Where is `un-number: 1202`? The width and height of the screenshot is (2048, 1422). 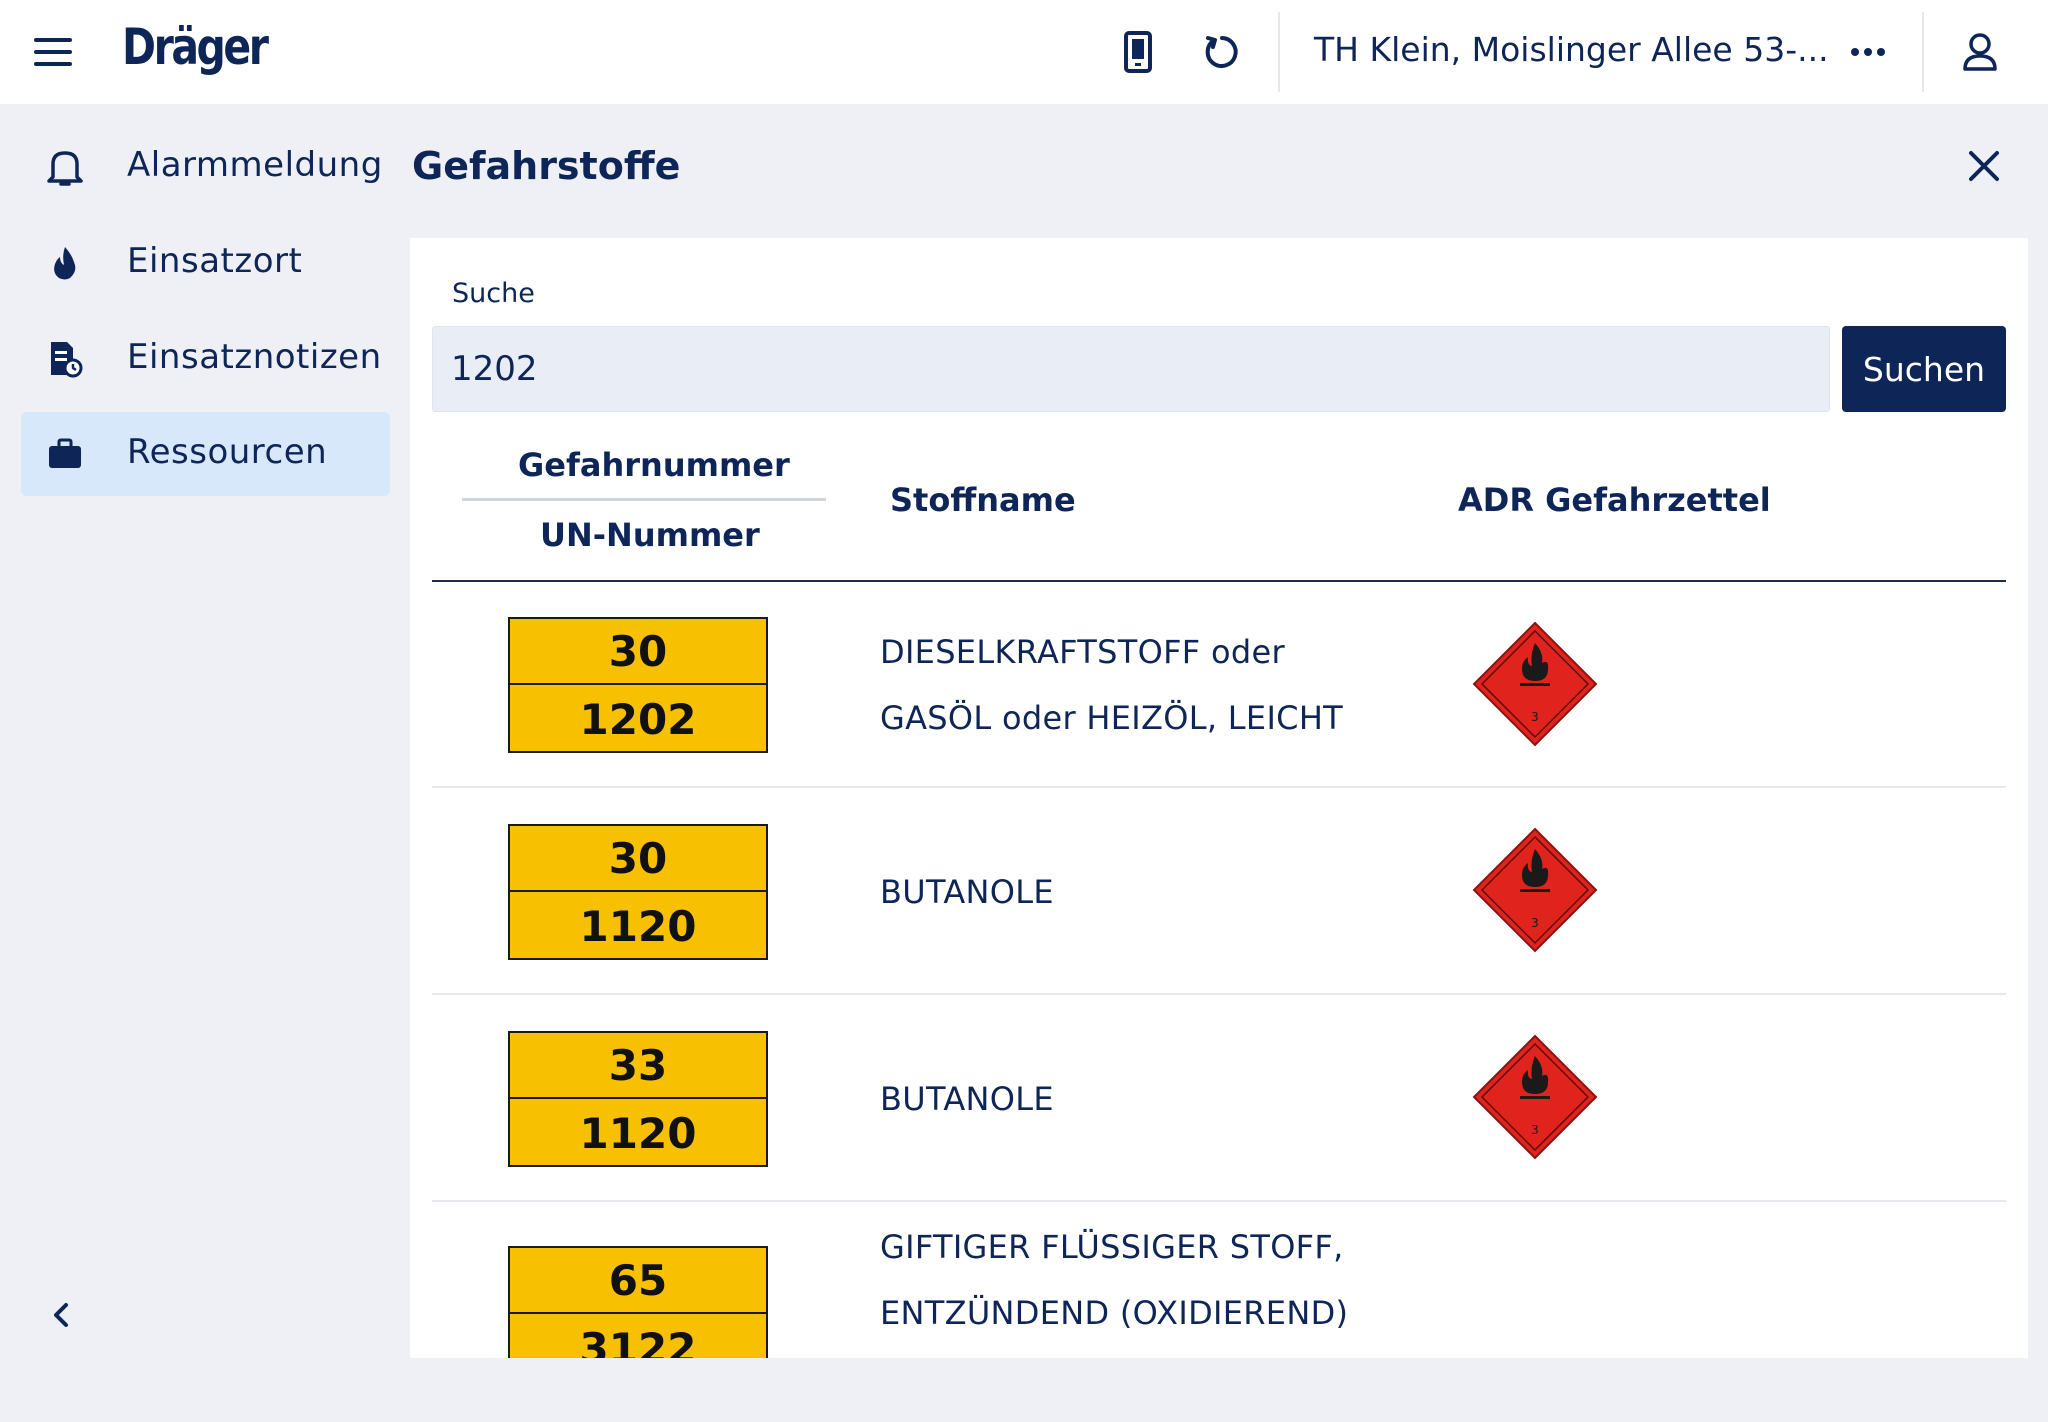 un-number: 1202 is located at coordinates (638, 719).